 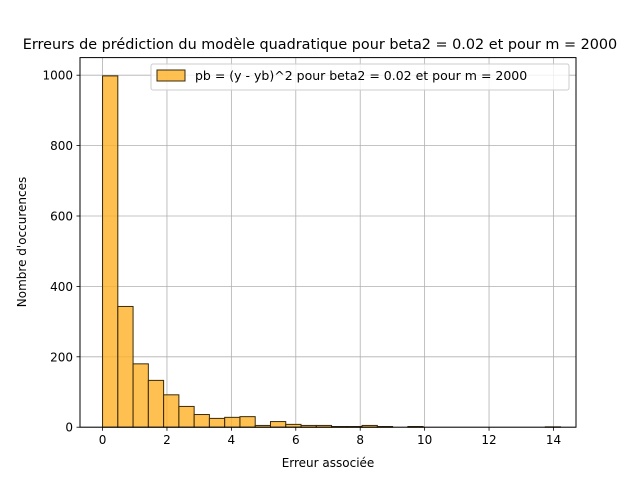 What do you see at coordinates (61, 252) in the screenshot?
I see `y-axis-ticks: 0 200 400 600 800 1000` at bounding box center [61, 252].